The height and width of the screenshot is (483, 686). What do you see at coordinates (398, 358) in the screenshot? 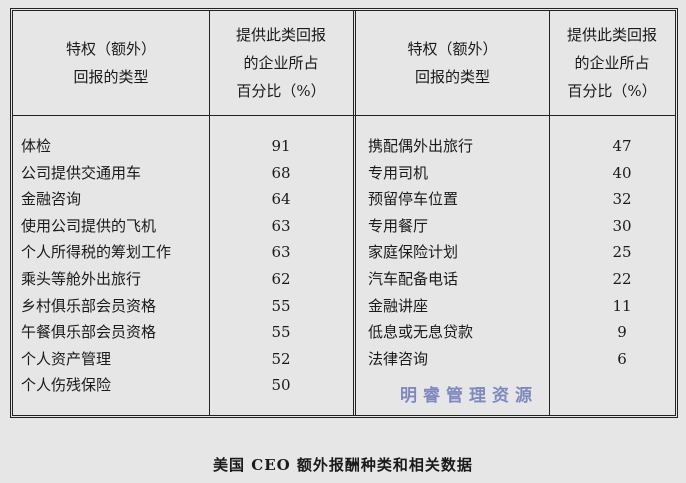
I see `perk-type: 法律咨询` at bounding box center [398, 358].